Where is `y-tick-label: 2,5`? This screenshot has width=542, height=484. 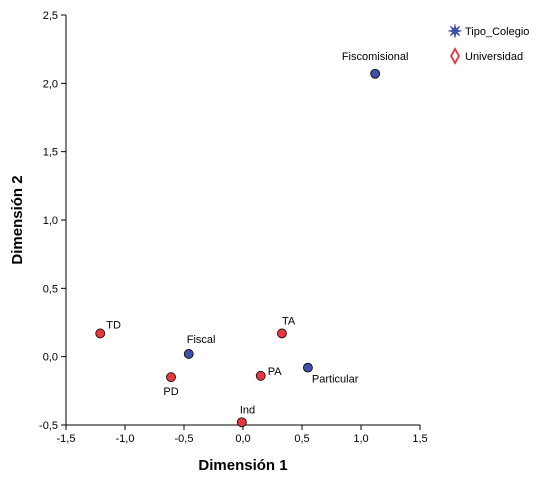
y-tick-label: 2,5 is located at coordinates (50, 16).